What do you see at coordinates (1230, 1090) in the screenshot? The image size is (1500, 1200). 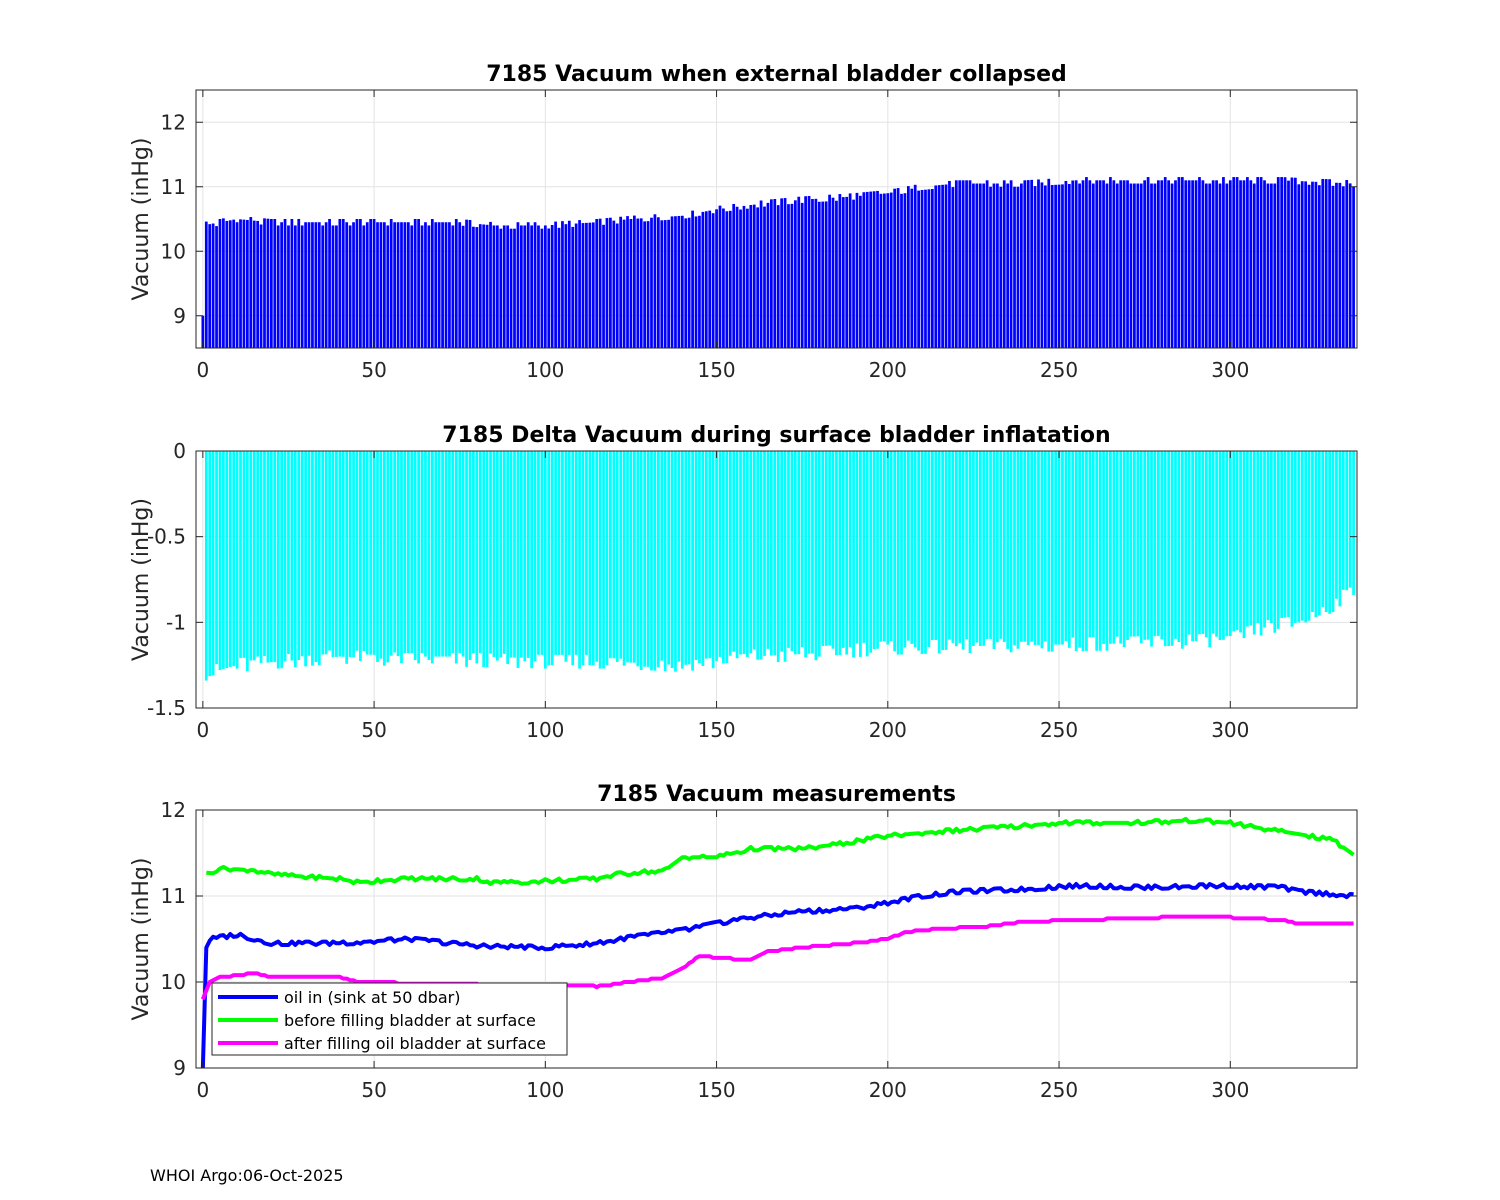 I see `x-tick-label: 300` at bounding box center [1230, 1090].